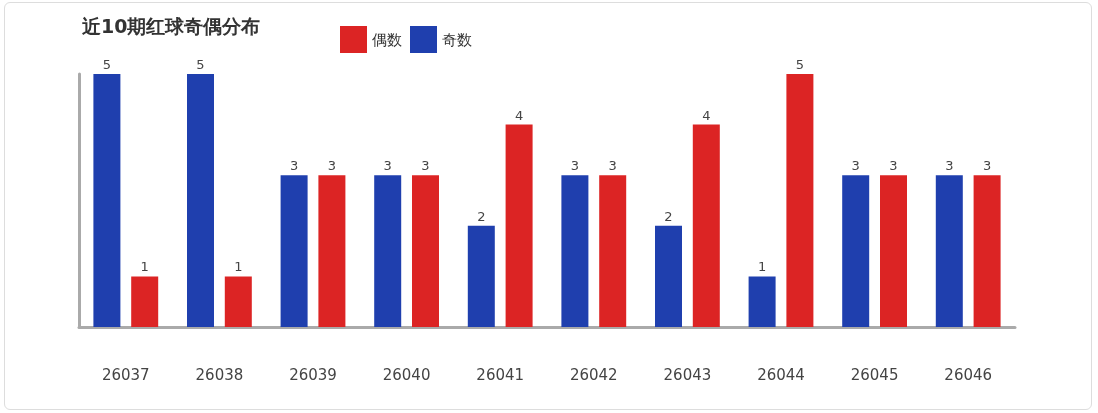 The image size is (1098, 413). I want to click on x-tick-label: 26041, so click(500, 374).